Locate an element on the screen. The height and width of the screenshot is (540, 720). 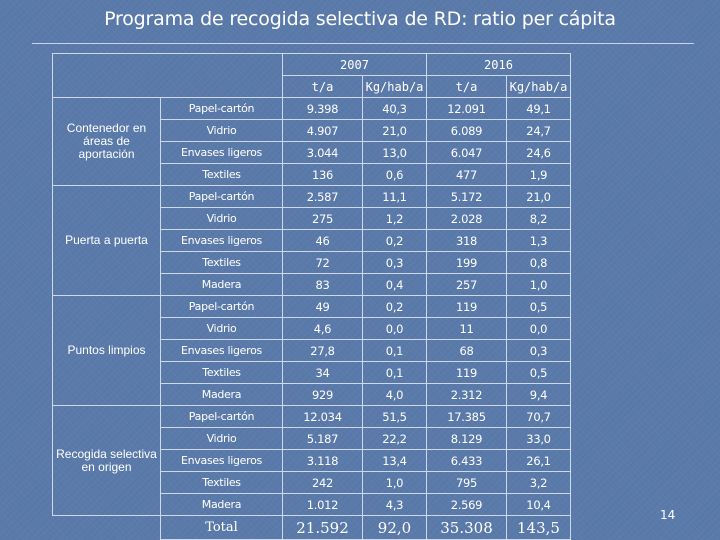
table-row: Vidrio 275 1,2 2.028 8,2 is located at coordinates (312, 218).